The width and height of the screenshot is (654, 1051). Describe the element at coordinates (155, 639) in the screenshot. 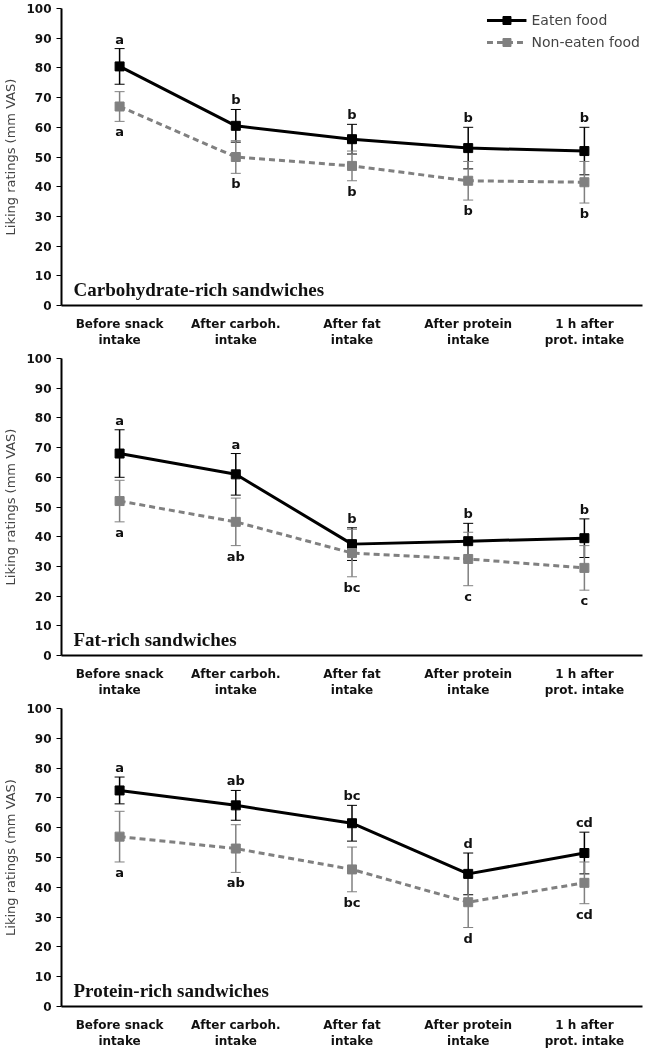

I see `text: Fat-rich sandwiches` at that location.